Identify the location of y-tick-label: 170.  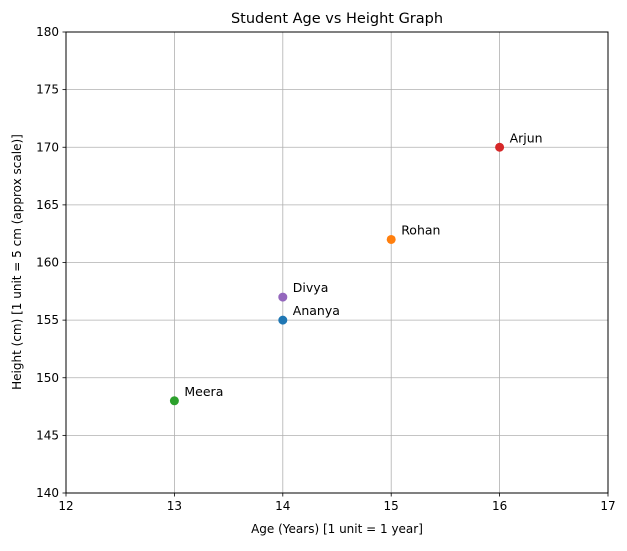
(47, 147).